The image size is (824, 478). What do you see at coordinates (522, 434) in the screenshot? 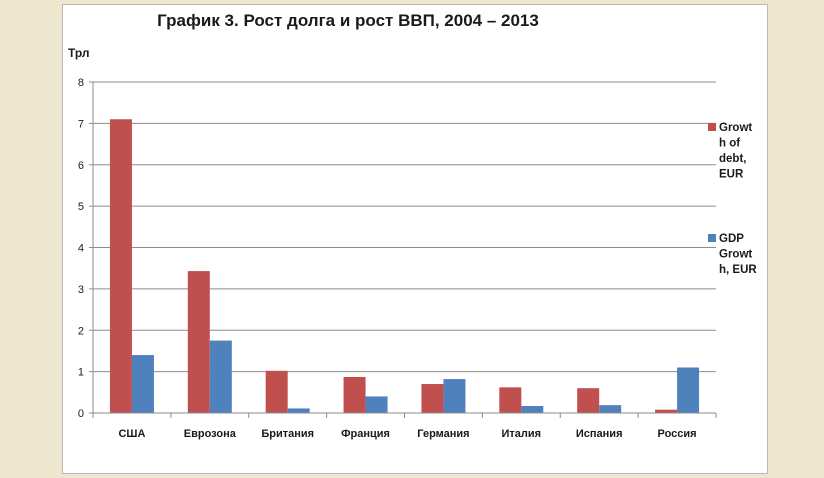
I see `x-tick-label: Италия` at bounding box center [522, 434].